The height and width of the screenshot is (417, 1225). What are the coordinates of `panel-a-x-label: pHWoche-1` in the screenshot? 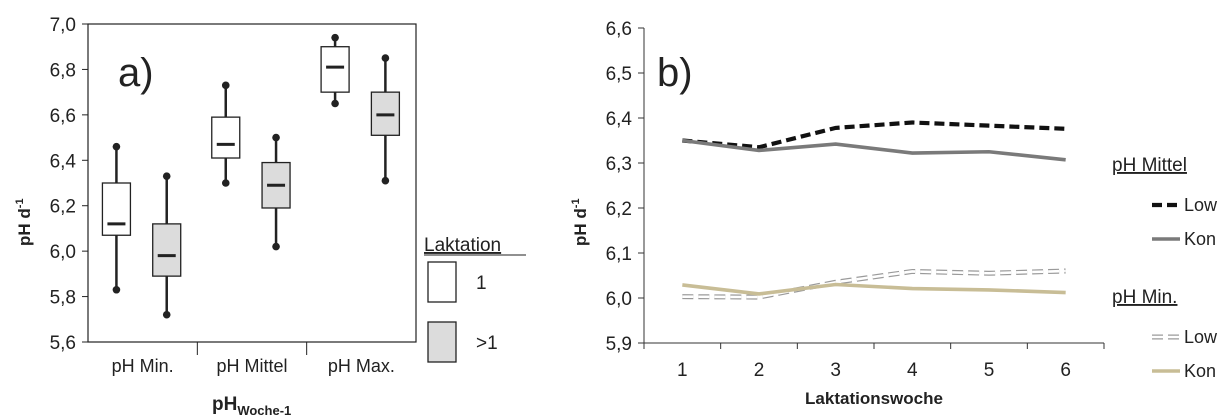 It's located at (251, 405).